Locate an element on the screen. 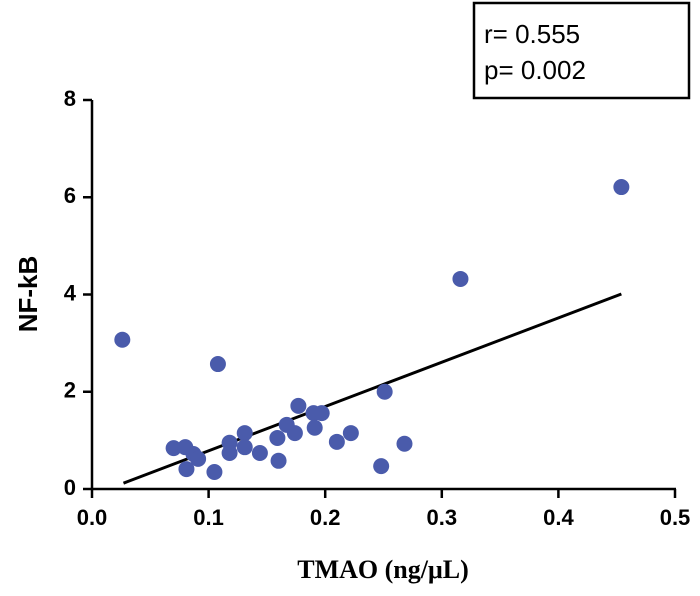  x-tick-label: 0.1 is located at coordinates (208, 517).